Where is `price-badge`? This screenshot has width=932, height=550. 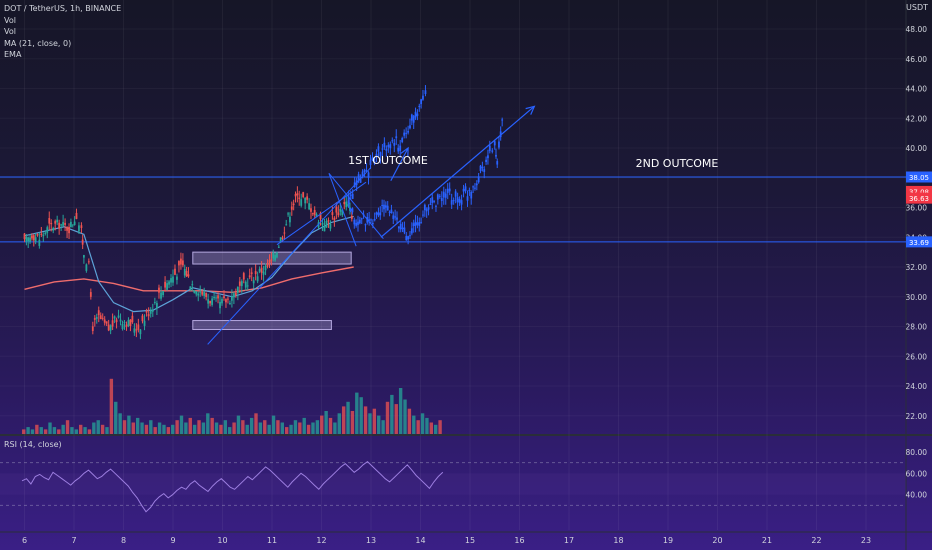
price-badge is located at coordinates (919, 242).